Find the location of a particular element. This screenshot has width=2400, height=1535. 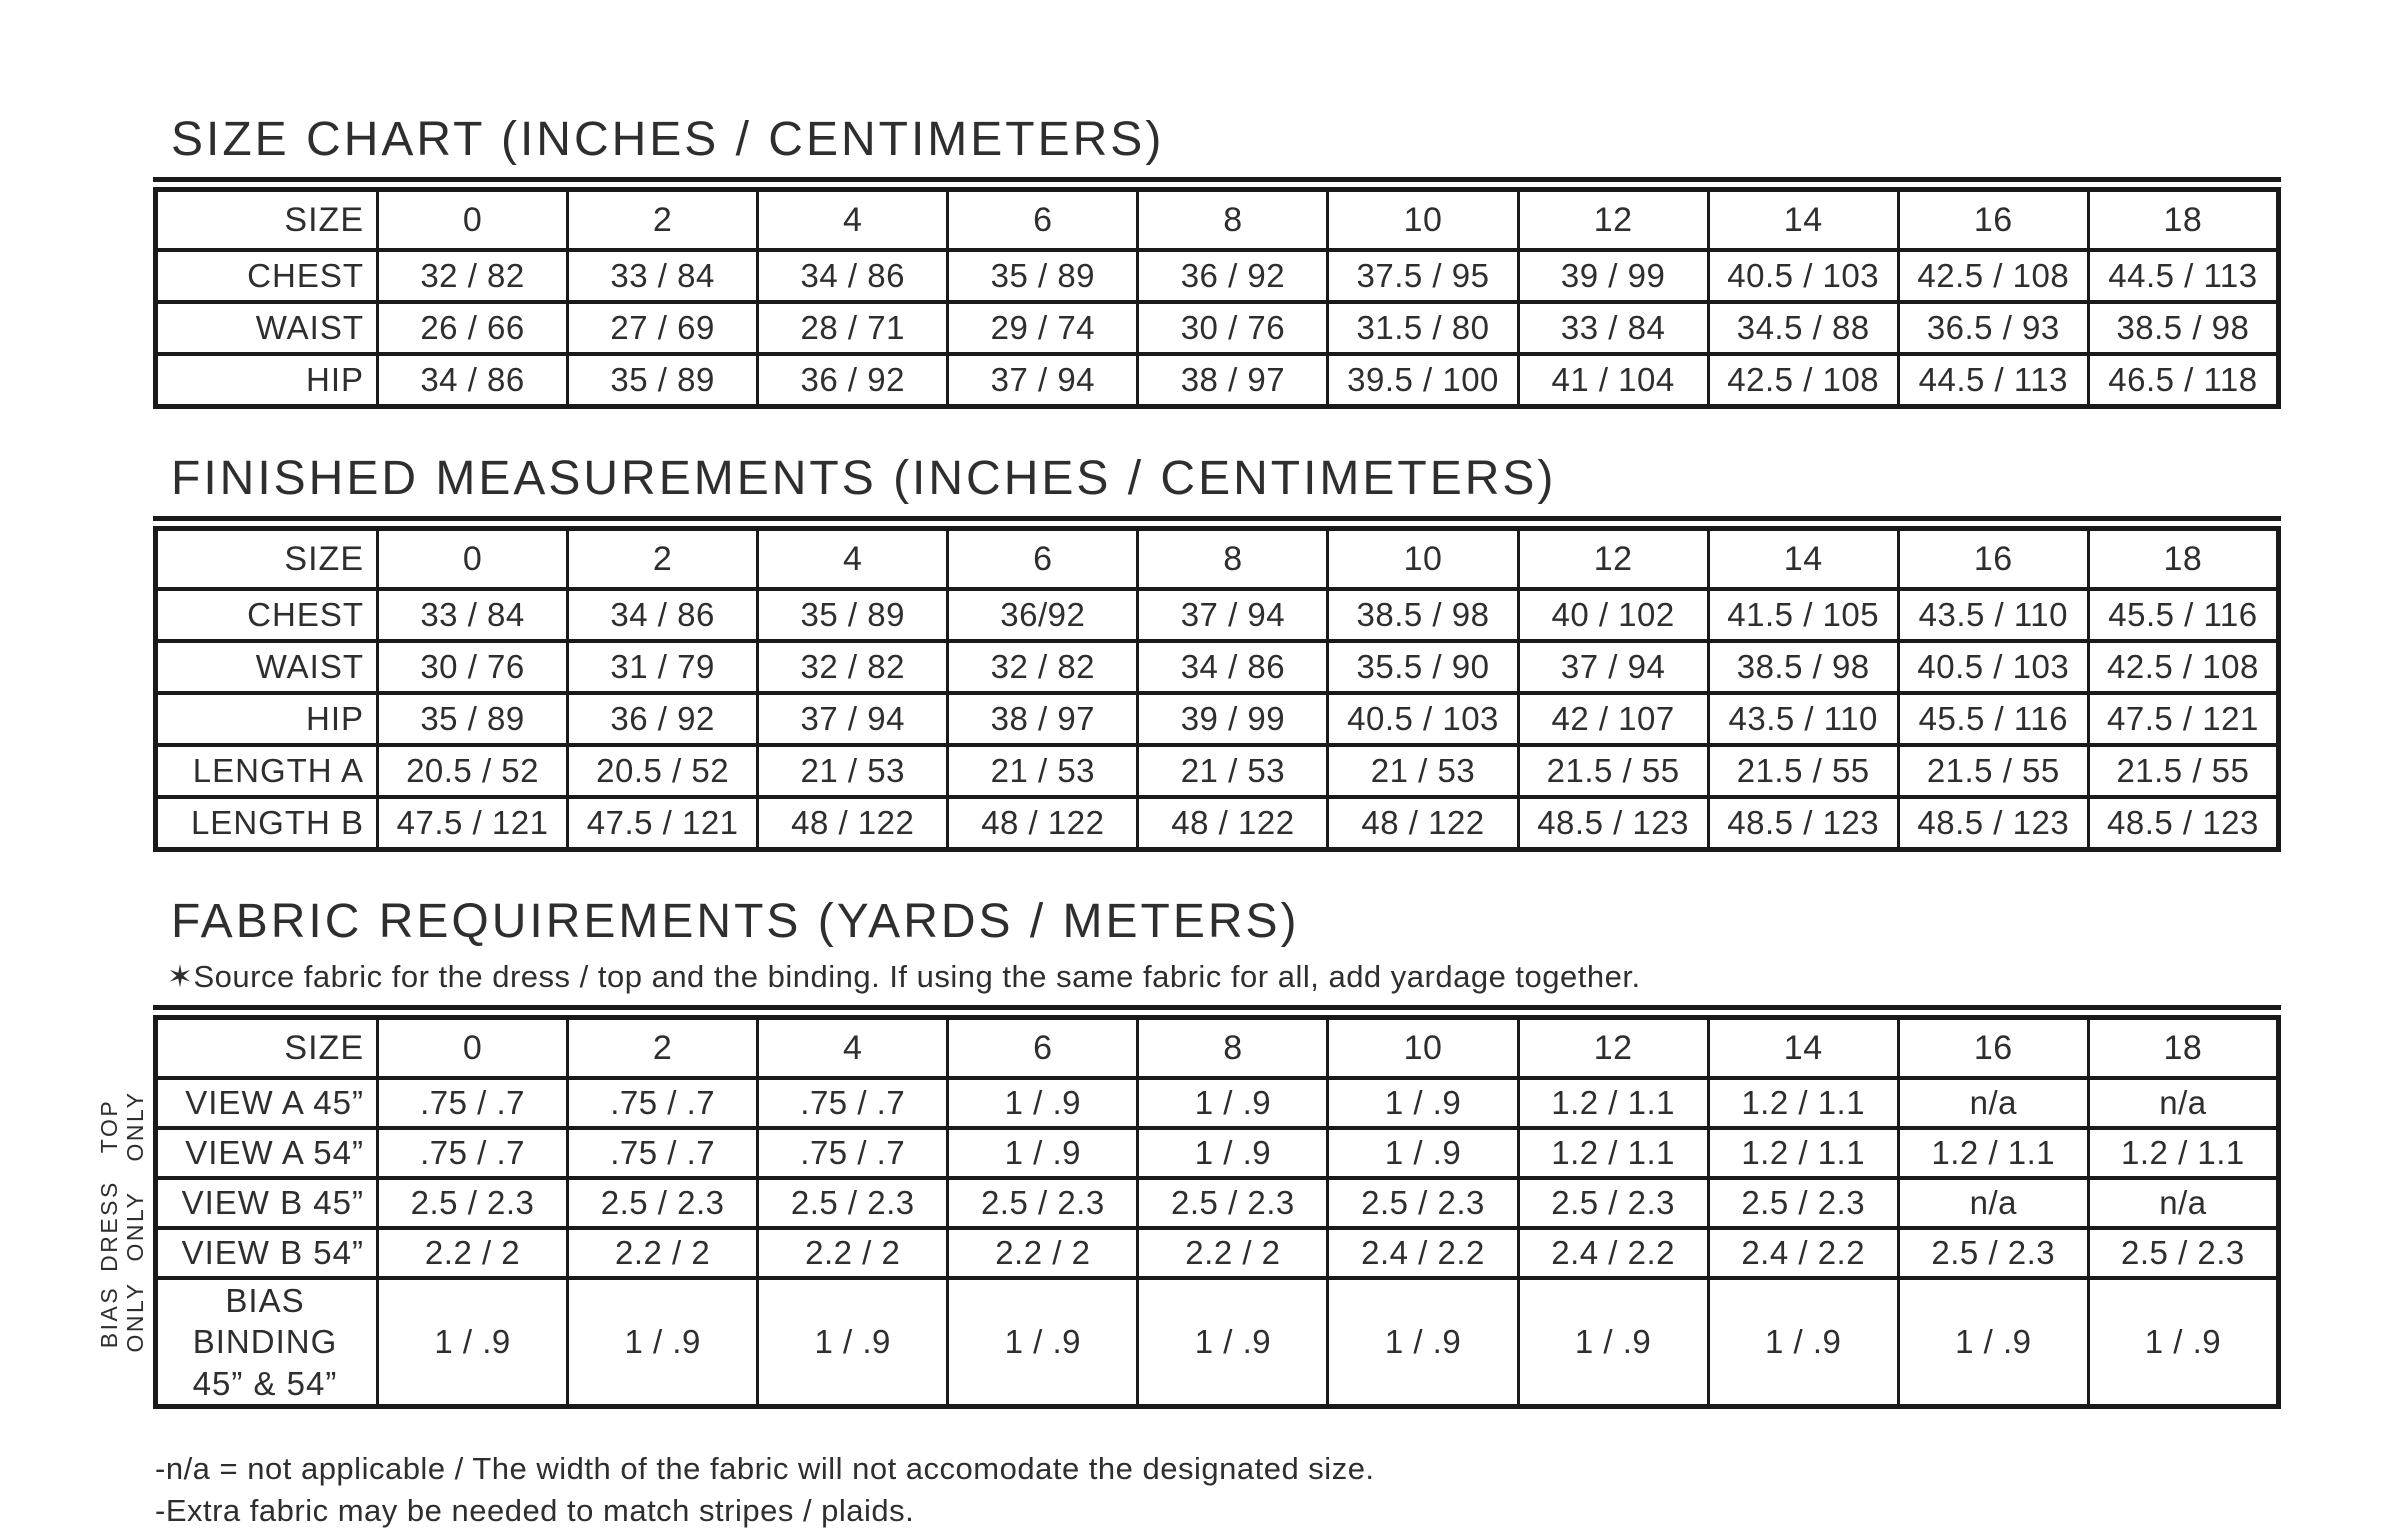

value-cell: 35 / 89 is located at coordinates (472, 719).